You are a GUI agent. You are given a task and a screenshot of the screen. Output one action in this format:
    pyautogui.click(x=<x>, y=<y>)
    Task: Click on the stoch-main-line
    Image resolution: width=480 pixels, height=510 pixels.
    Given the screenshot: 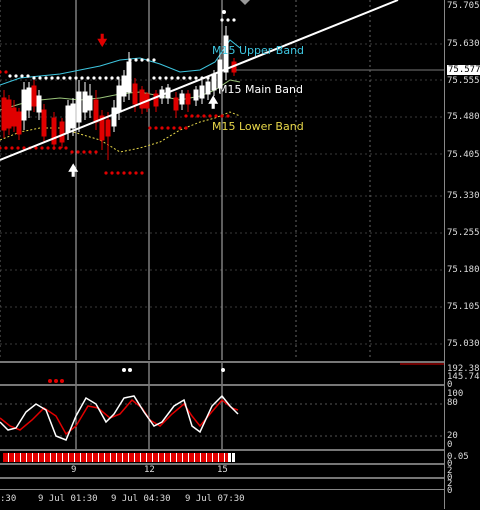 What is the action you would take?
    pyautogui.click(x=119, y=417)
    